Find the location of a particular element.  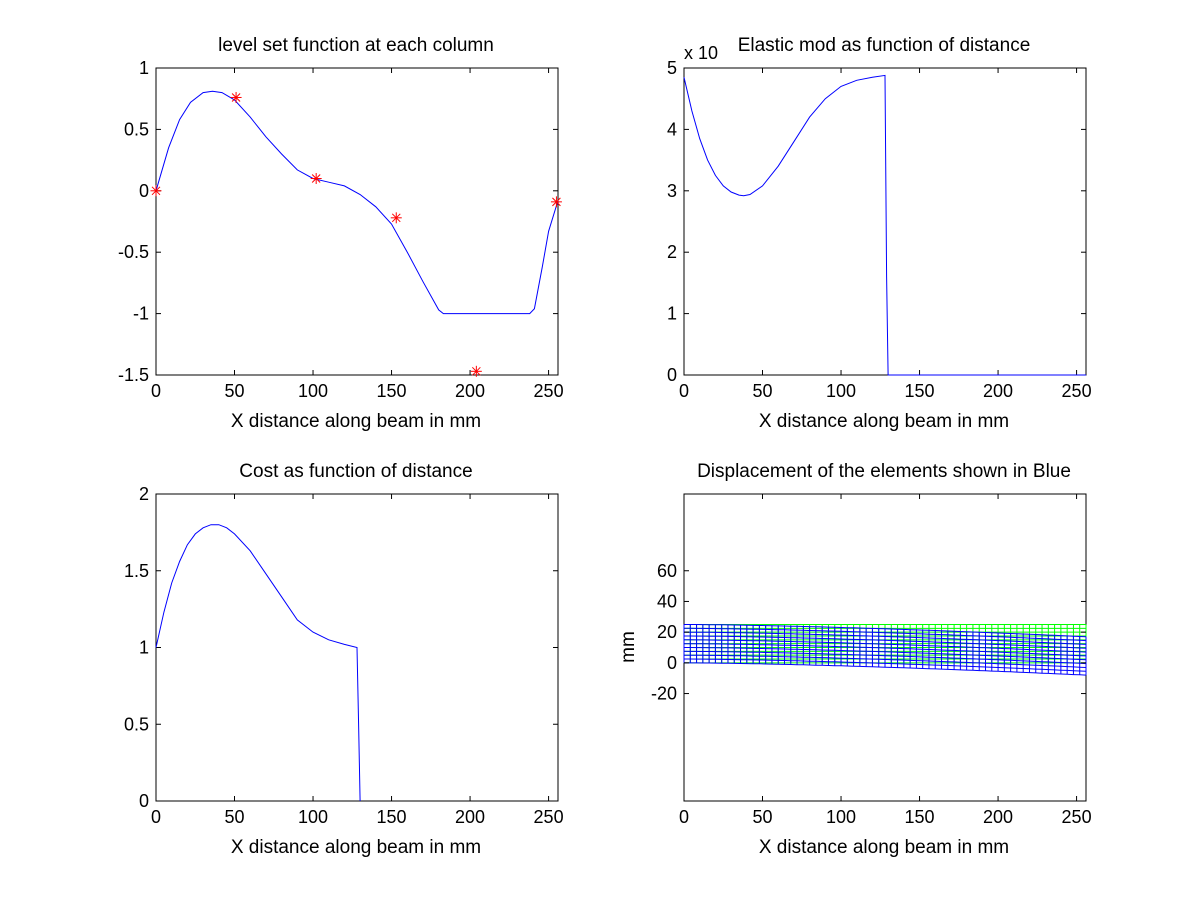

y-tick-label: -20 is located at coordinates (664, 694).